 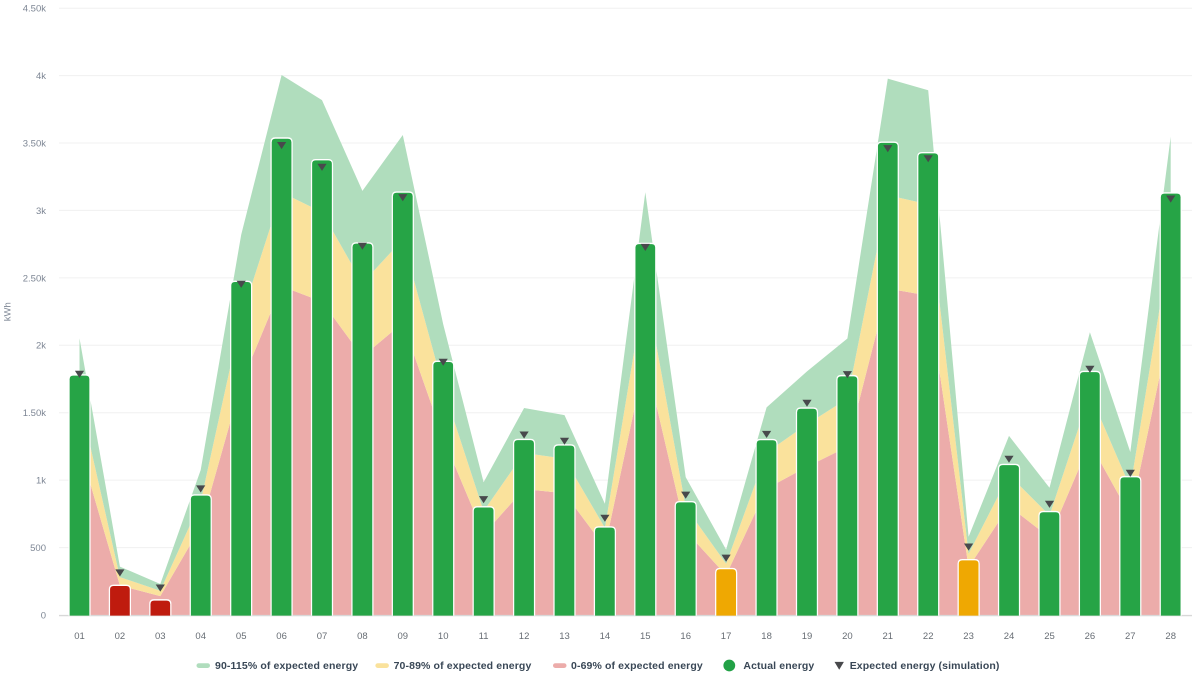 What do you see at coordinates (484, 636) in the screenshot?
I see `svg-text: 11` at bounding box center [484, 636].